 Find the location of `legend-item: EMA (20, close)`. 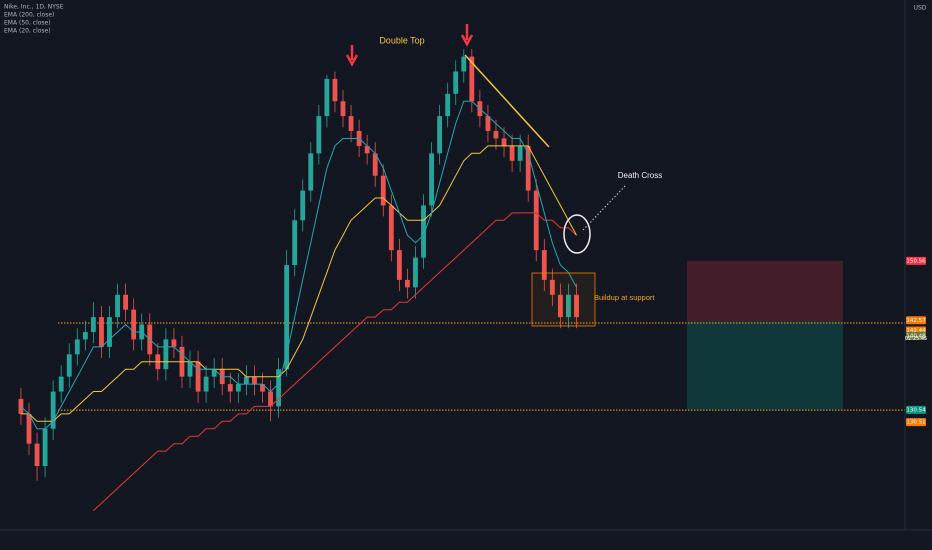

legend-item: EMA (20, close) is located at coordinates (27, 31).